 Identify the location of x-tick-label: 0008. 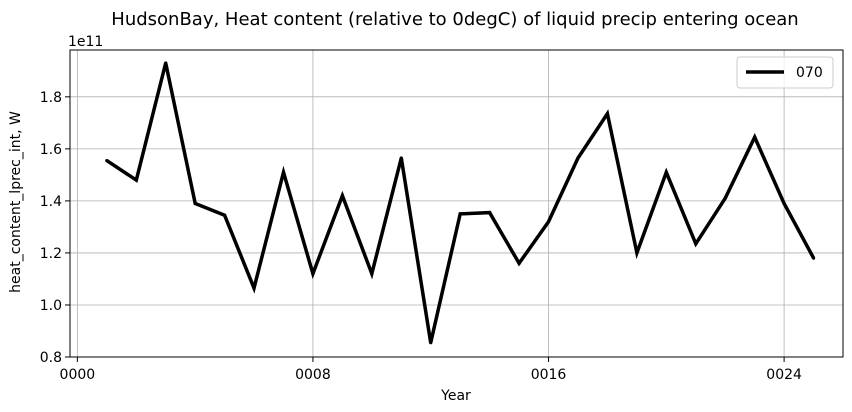
(313, 375).